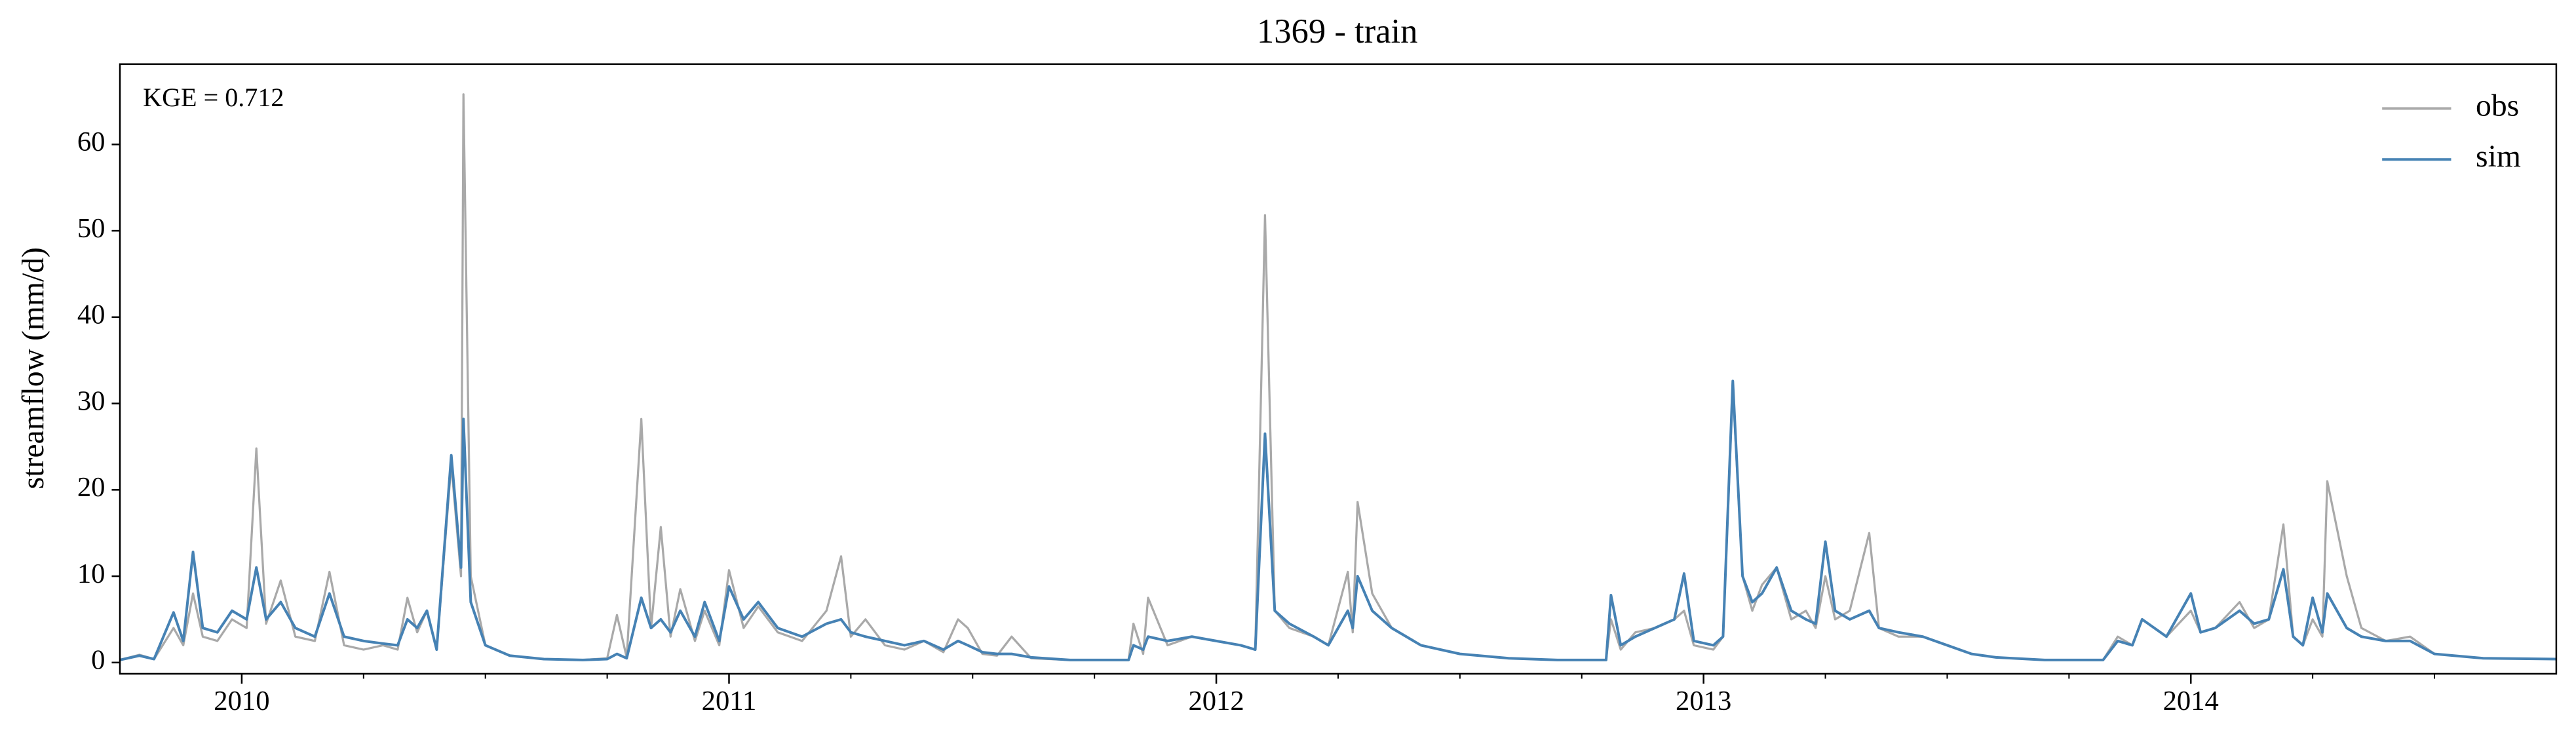 The image size is (2576, 742). Describe the element at coordinates (33, 368) in the screenshot. I see `y-axis-label: streamflow (mm/d)` at that location.